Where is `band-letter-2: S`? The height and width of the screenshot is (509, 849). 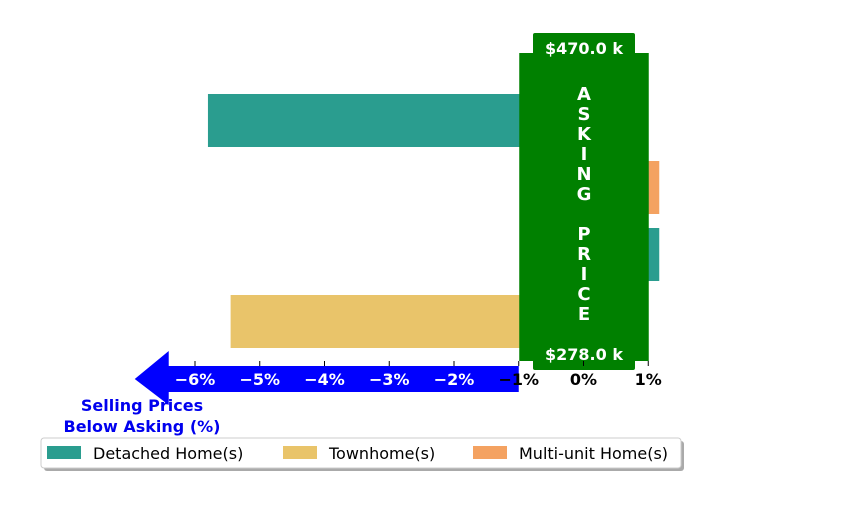 band-letter-2: S is located at coordinates (584, 114).